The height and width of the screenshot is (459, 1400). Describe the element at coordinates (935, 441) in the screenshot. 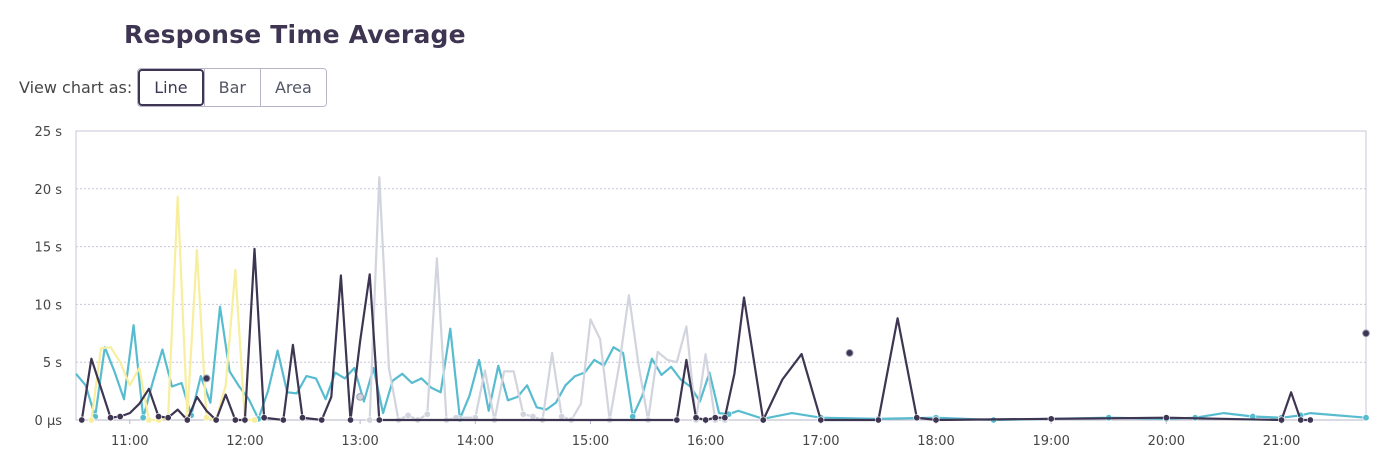

I see `x-tick-label: 18:00` at that location.